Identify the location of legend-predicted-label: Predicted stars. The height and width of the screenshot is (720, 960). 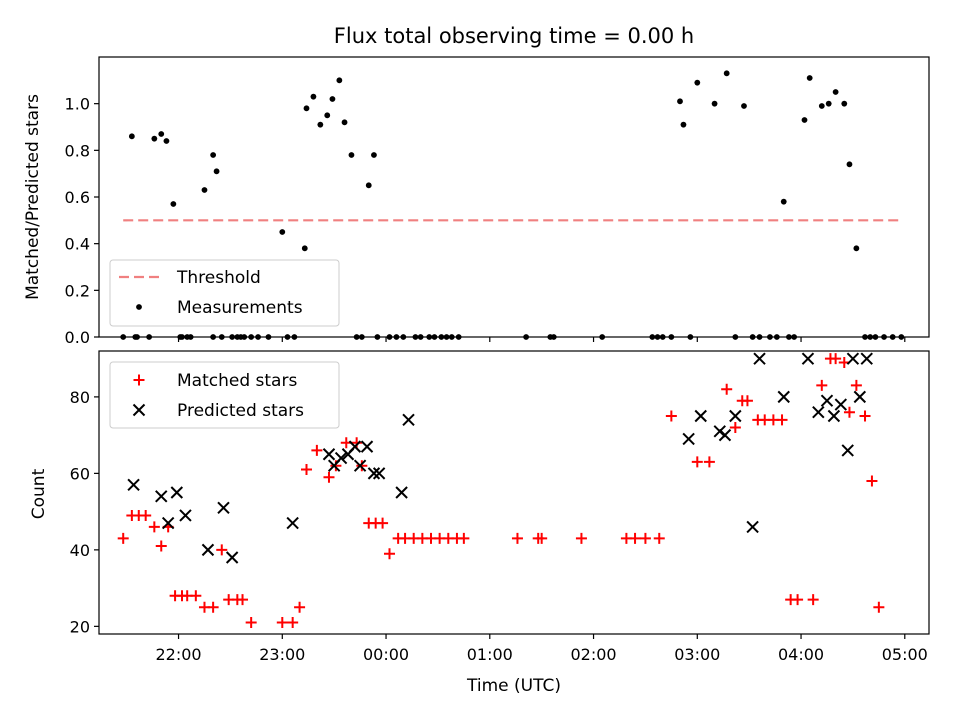
(240, 411).